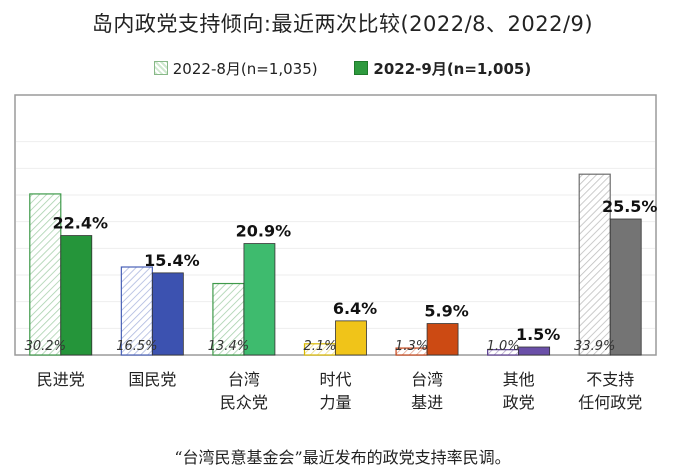 This screenshot has height=476, width=685. I want to click on value-label-aug-4: 1.3%, so click(411, 346).